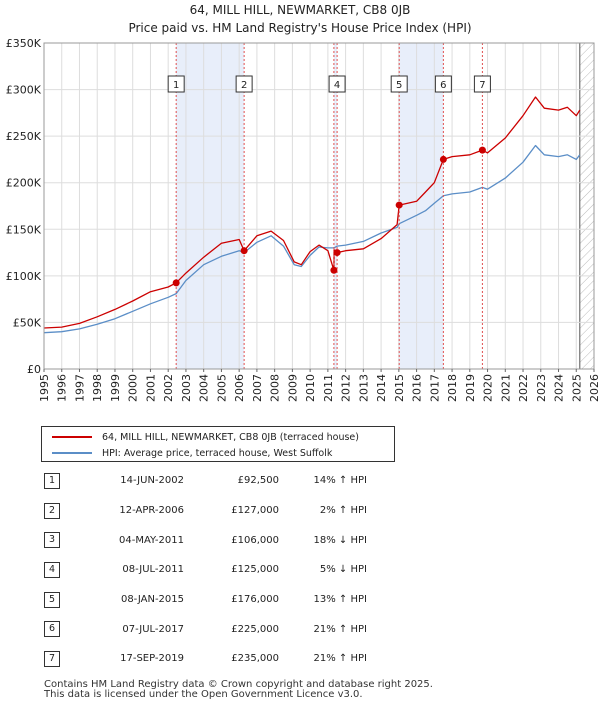  What do you see at coordinates (346, 388) in the screenshot?
I see `x-tick-label: 2012` at bounding box center [346, 388].